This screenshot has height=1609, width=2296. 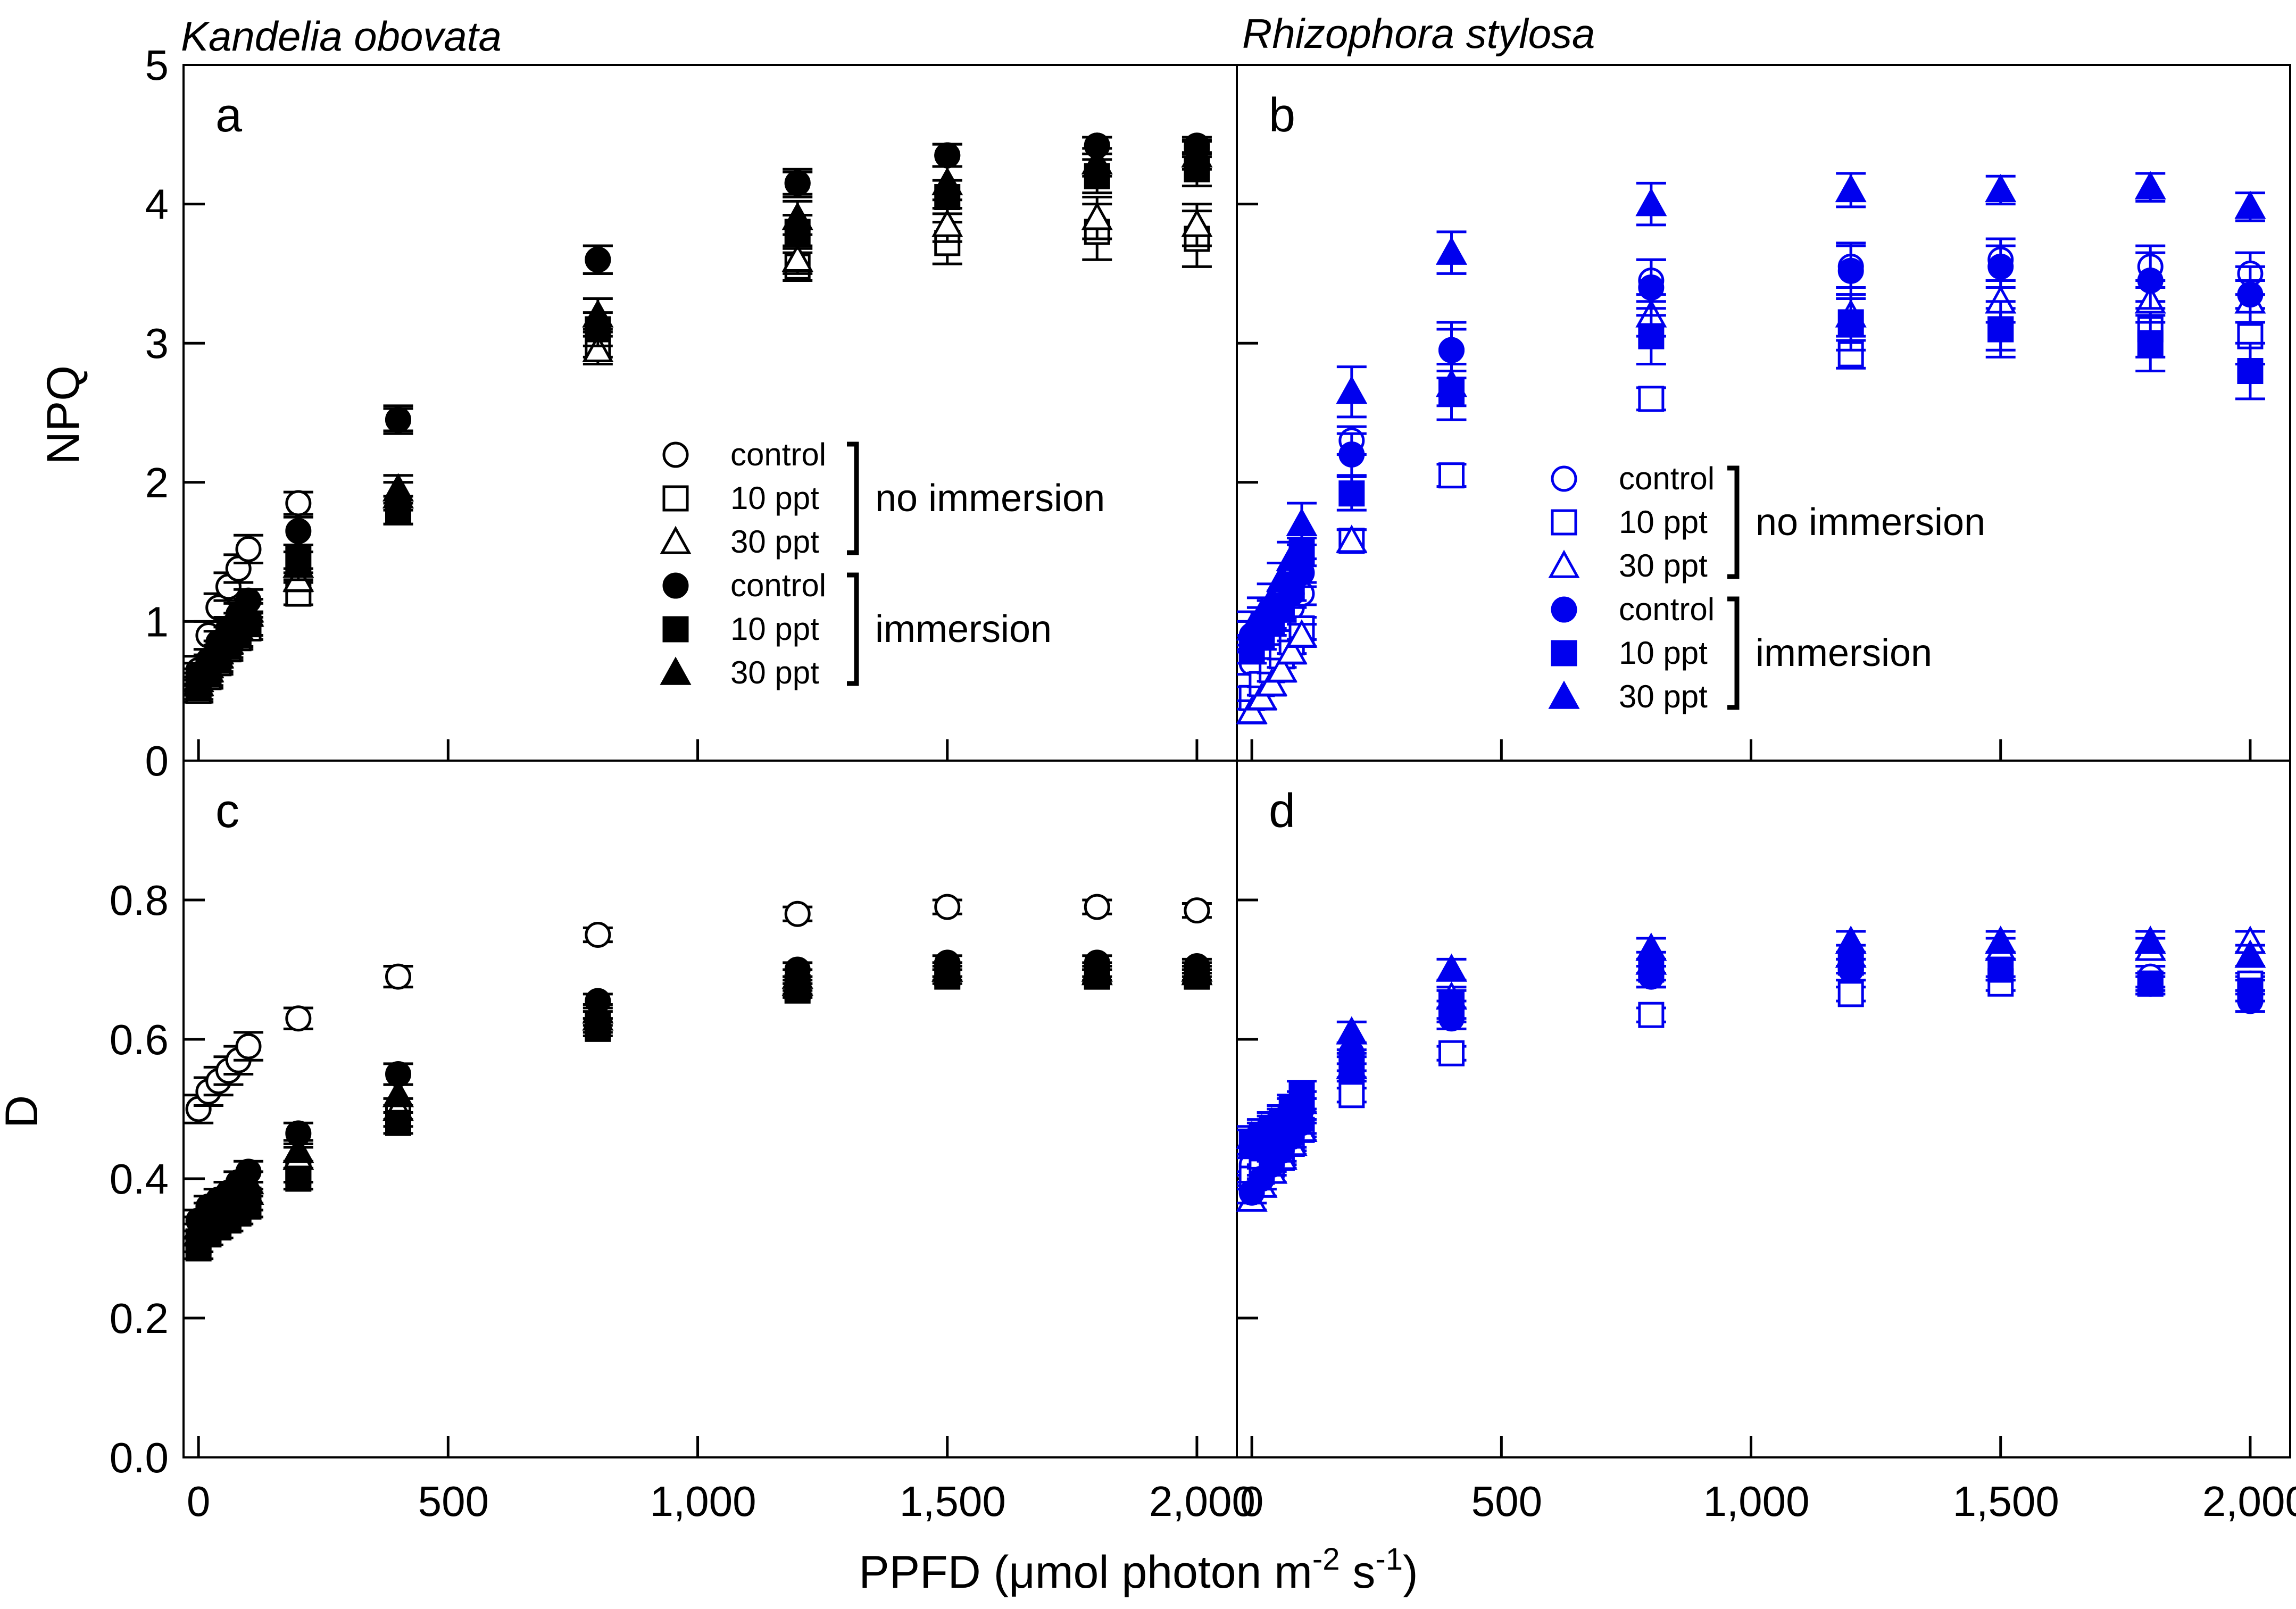 What do you see at coordinates (157, 343) in the screenshot?
I see `y-tick-label: 3` at bounding box center [157, 343].